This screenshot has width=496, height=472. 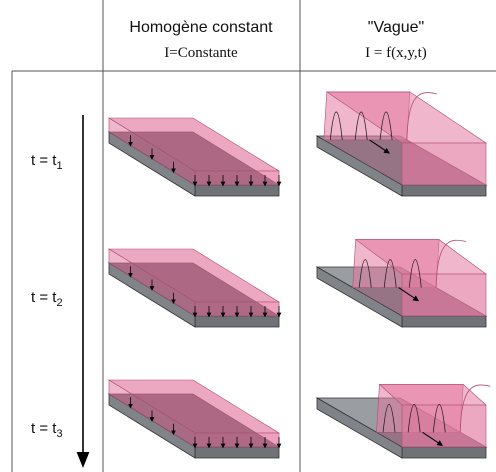 I want to click on column-header-wave: "Vague" I = f(x,y,t), so click(x=396, y=40).